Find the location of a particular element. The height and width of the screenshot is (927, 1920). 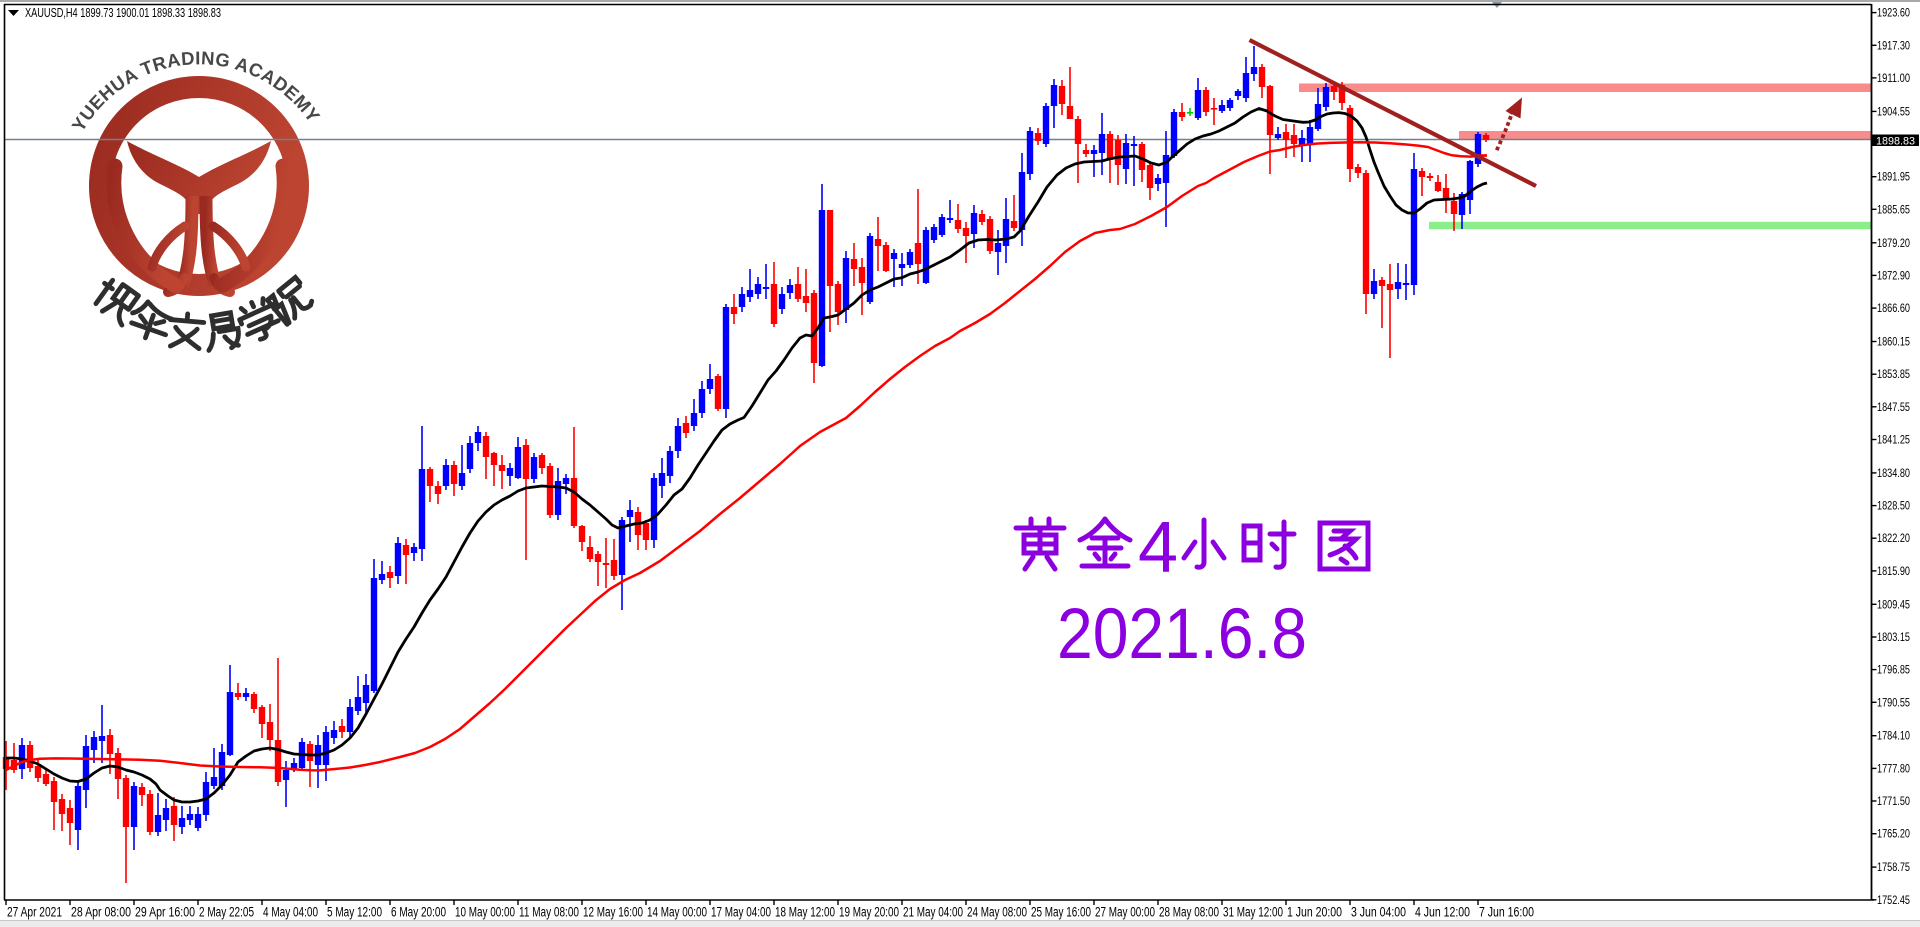

svg-text: 11 May 08:00 is located at coordinates (549, 912).